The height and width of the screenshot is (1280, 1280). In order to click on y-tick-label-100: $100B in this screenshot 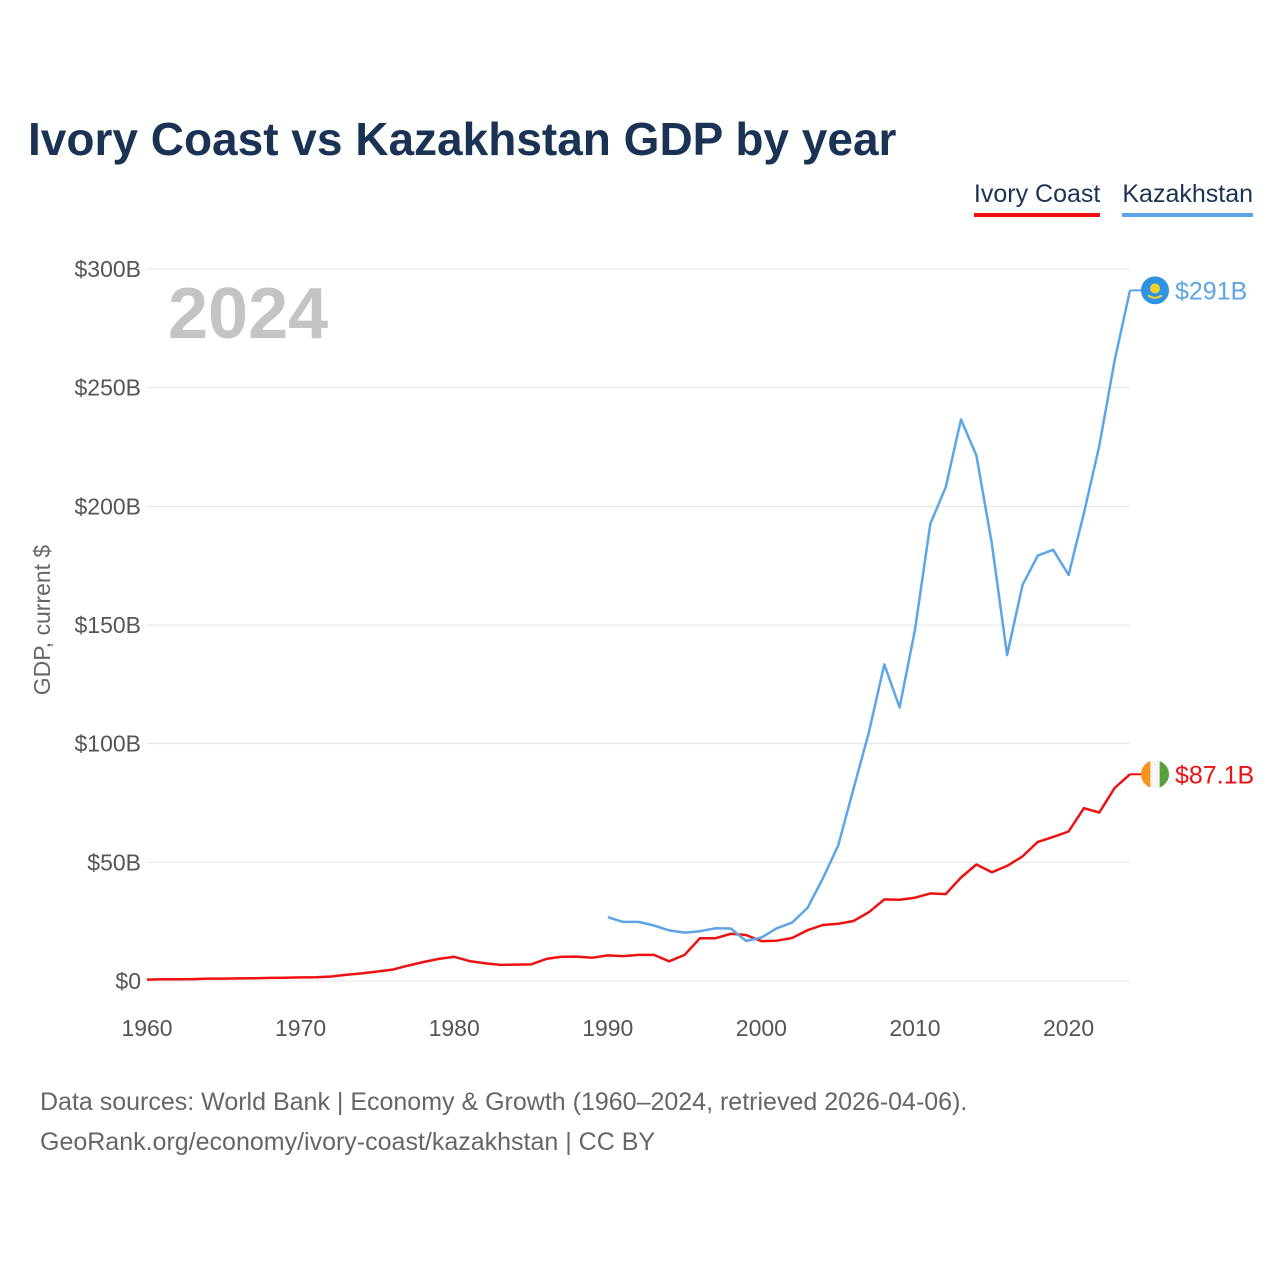, I will do `click(107, 744)`.